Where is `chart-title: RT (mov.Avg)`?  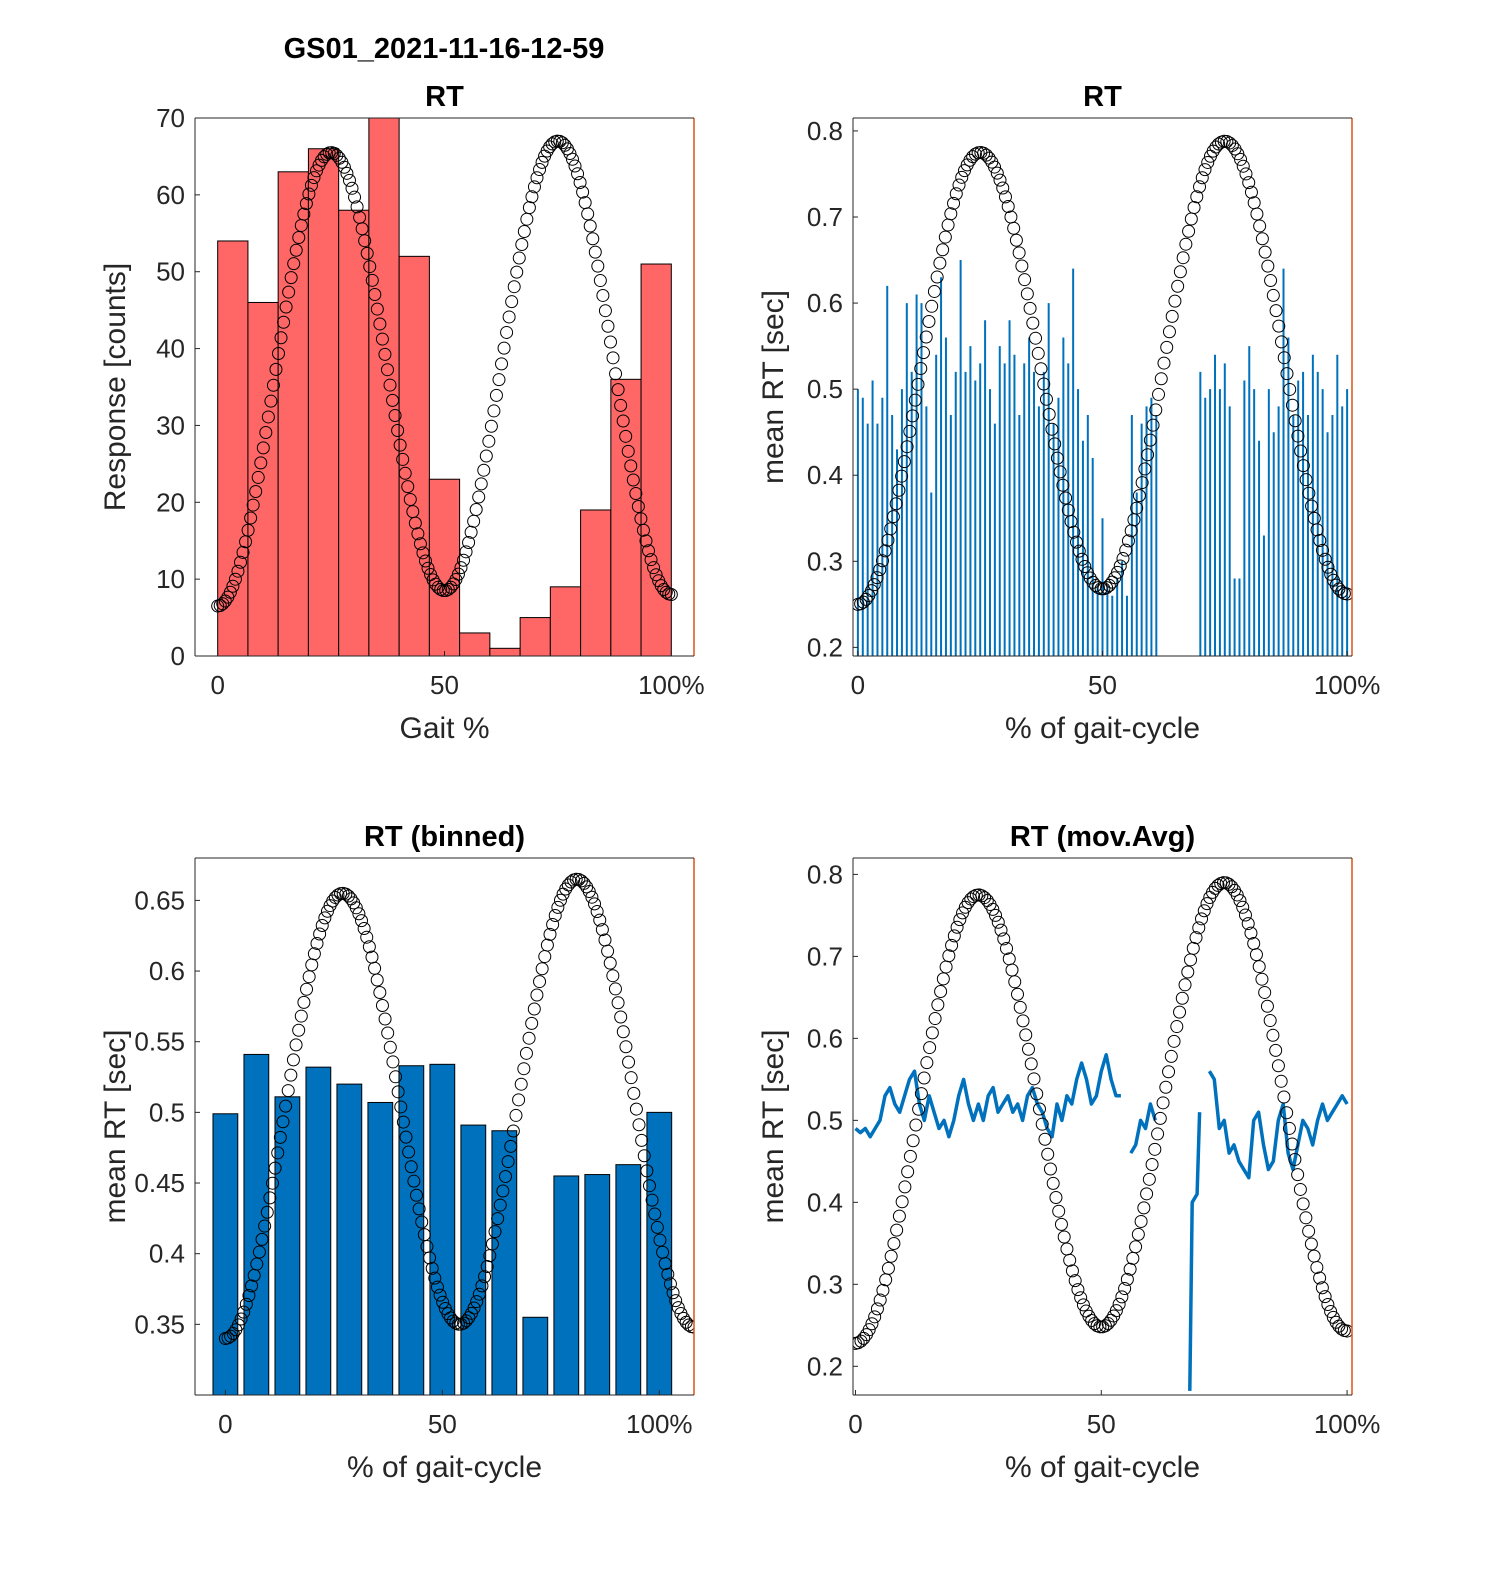
chart-title: RT (mov.Avg) is located at coordinates (1102, 837).